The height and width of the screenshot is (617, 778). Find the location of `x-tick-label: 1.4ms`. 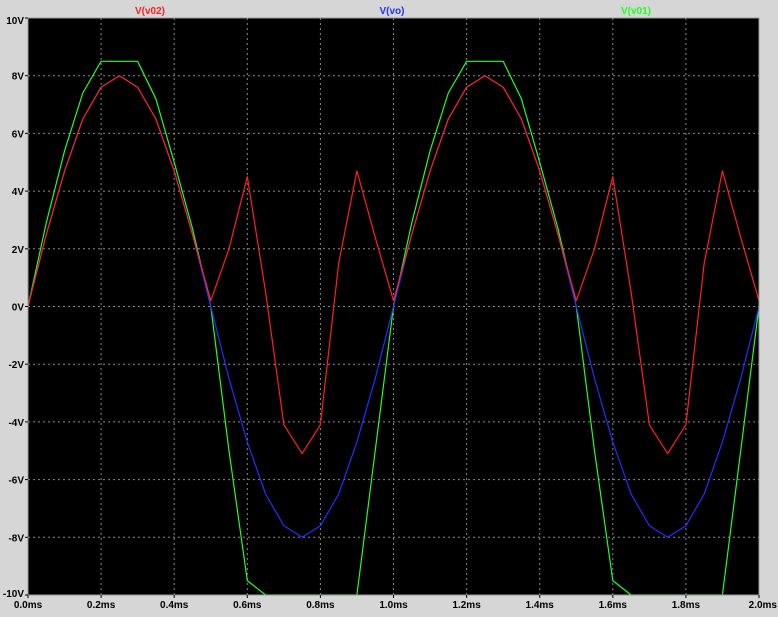

x-tick-label: 1.4ms is located at coordinates (540, 605).